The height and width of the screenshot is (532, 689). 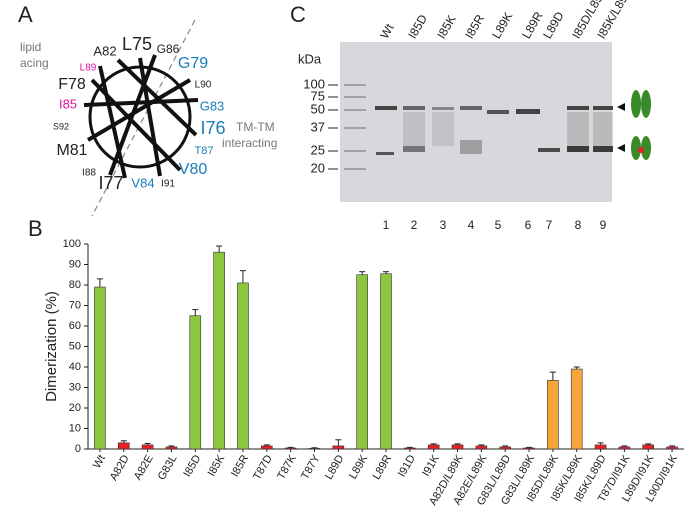 What do you see at coordinates (417, 26) in the screenshot?
I see `lane-label: I85D` at bounding box center [417, 26].